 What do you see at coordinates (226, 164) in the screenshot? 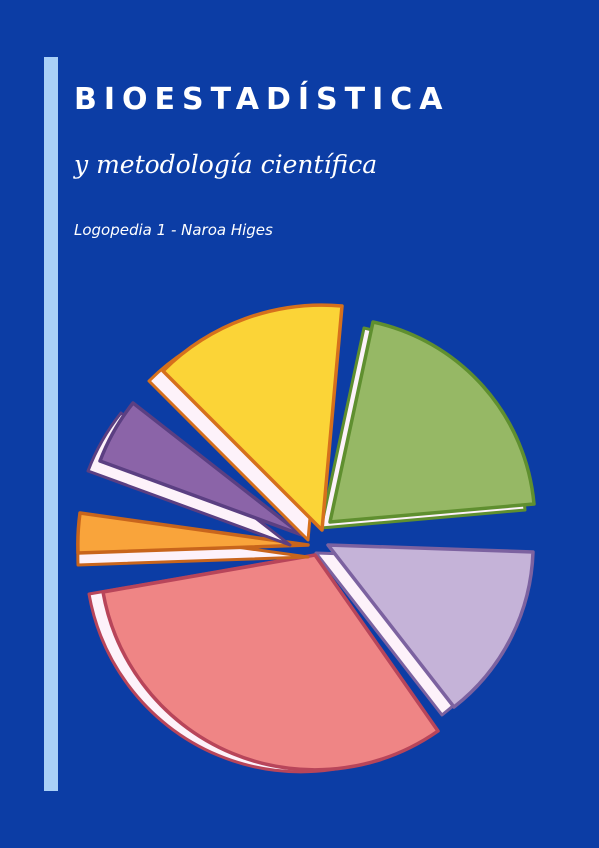
I see `subtitle: y metodología científica` at bounding box center [226, 164].